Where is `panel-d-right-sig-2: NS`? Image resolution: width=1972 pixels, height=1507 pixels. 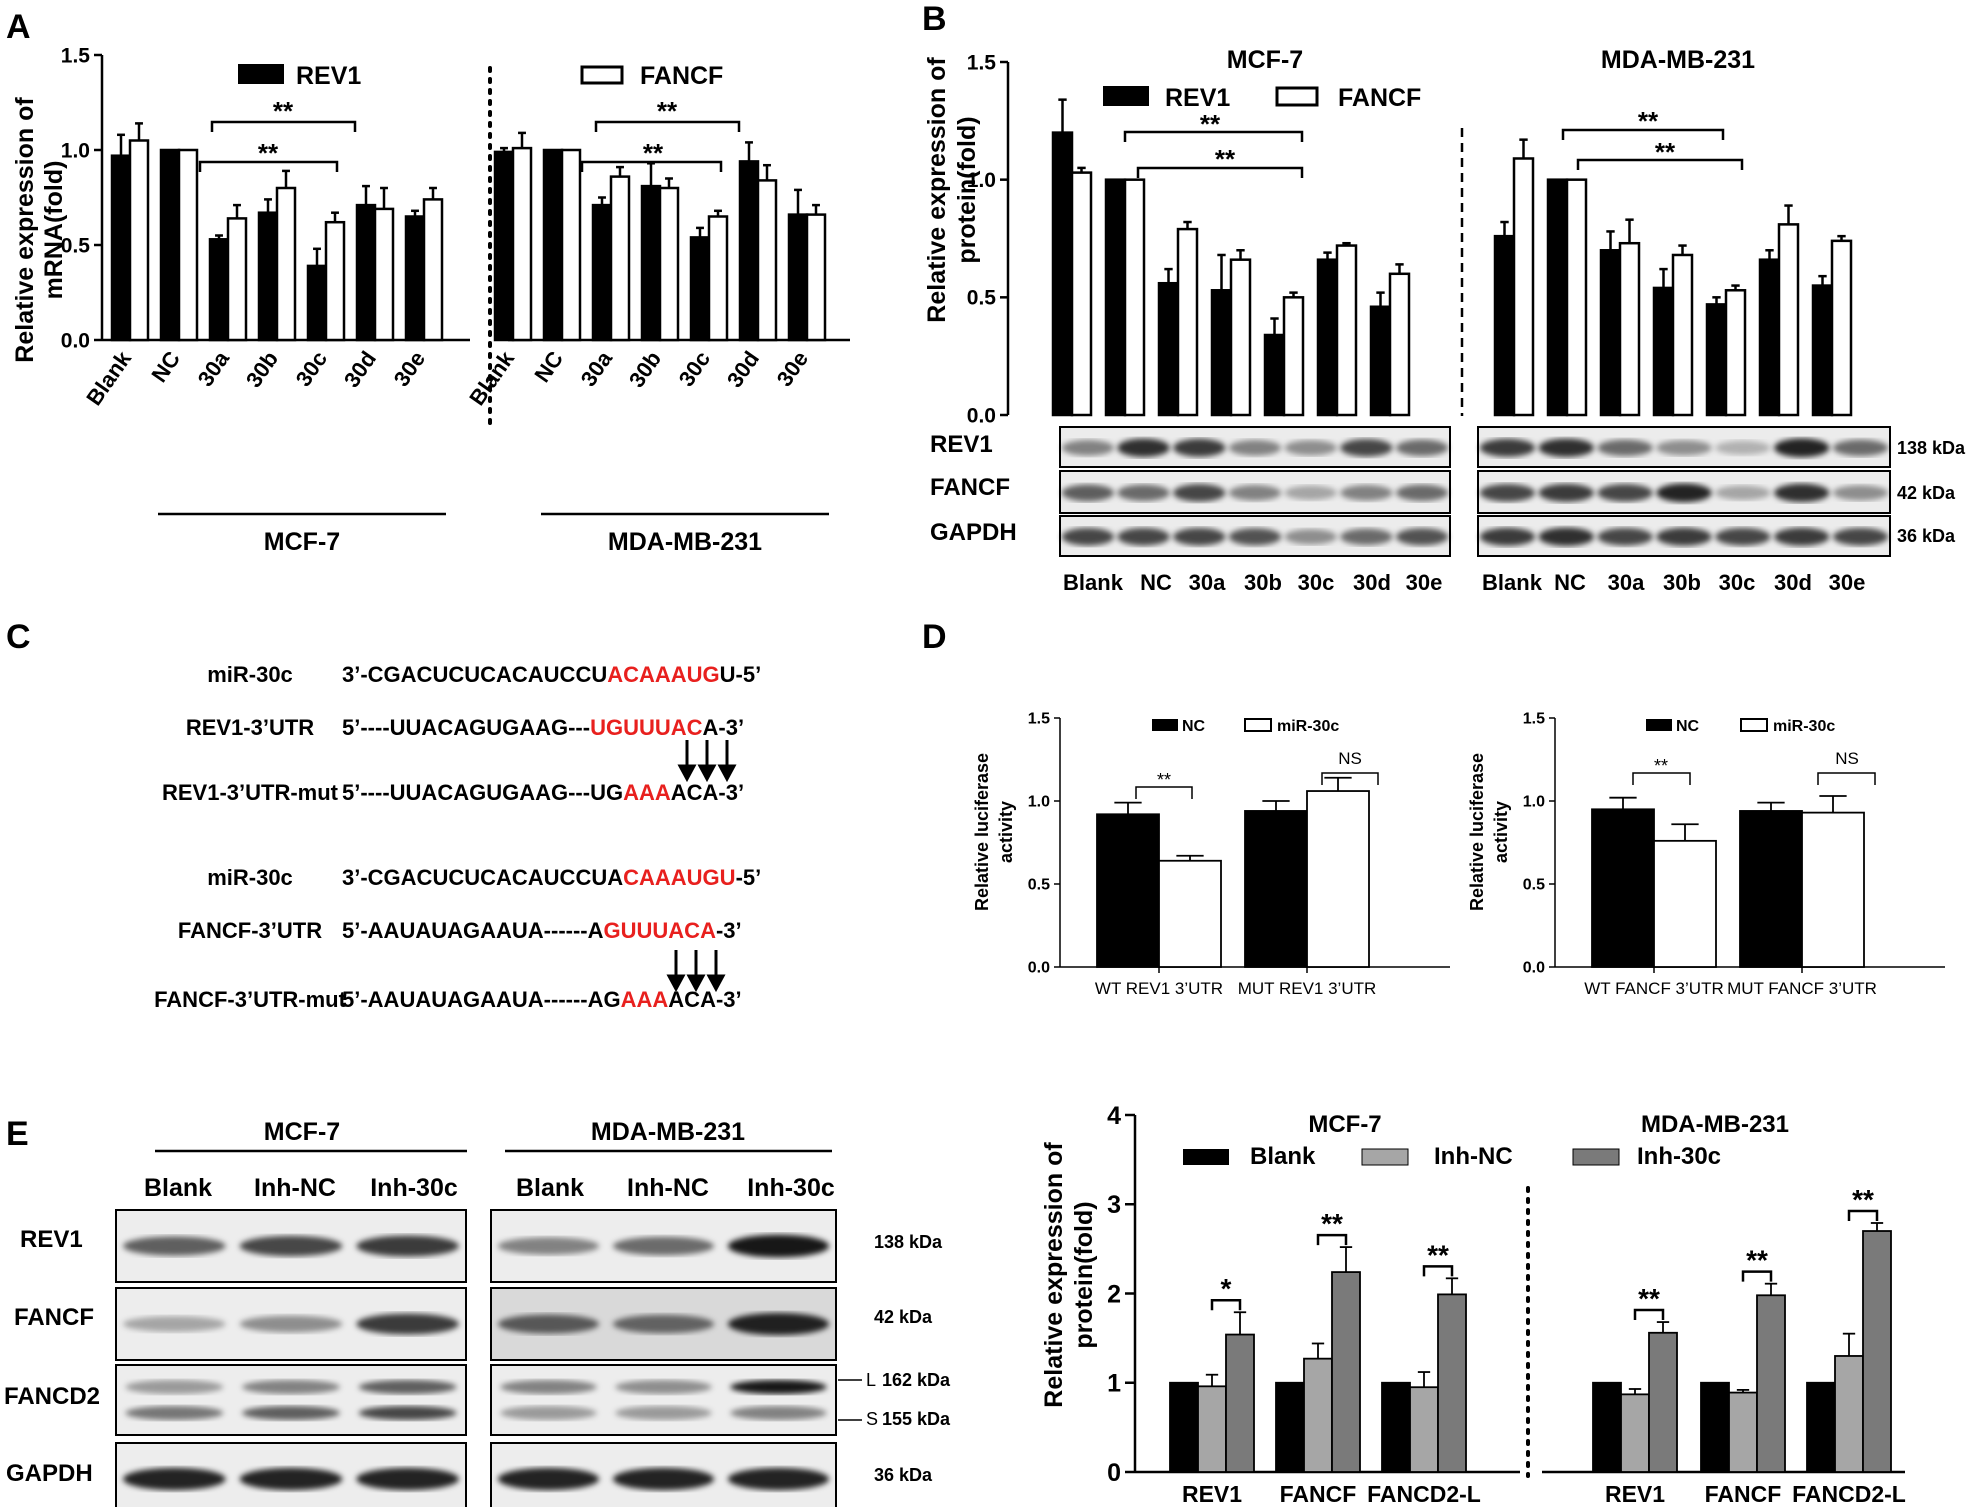 panel-d-right-sig-2: NS is located at coordinates (1847, 758).